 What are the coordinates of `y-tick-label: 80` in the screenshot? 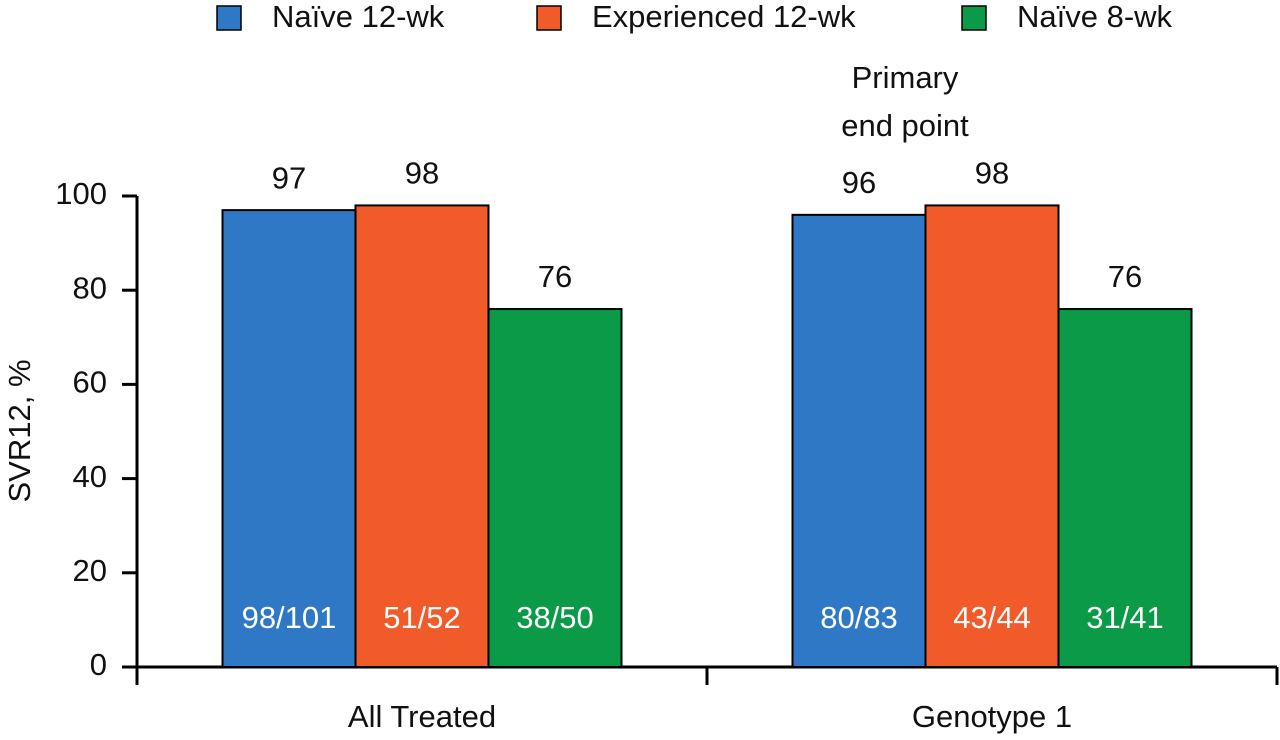 It's located at (90, 287).